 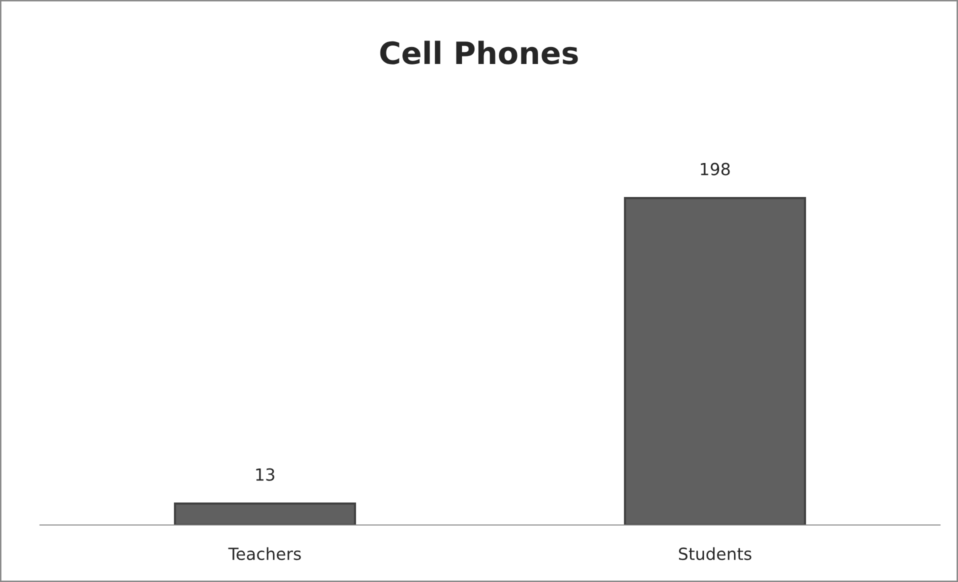 I want to click on chart-title: Cell Phones, so click(x=479, y=52).